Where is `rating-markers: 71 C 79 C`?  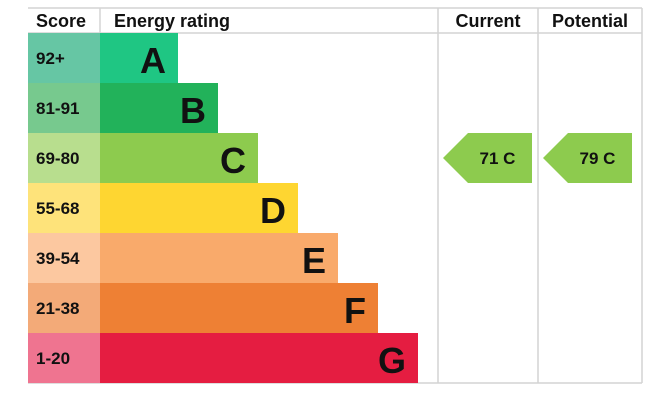 rating-markers: 71 C 79 C is located at coordinates (537, 158).